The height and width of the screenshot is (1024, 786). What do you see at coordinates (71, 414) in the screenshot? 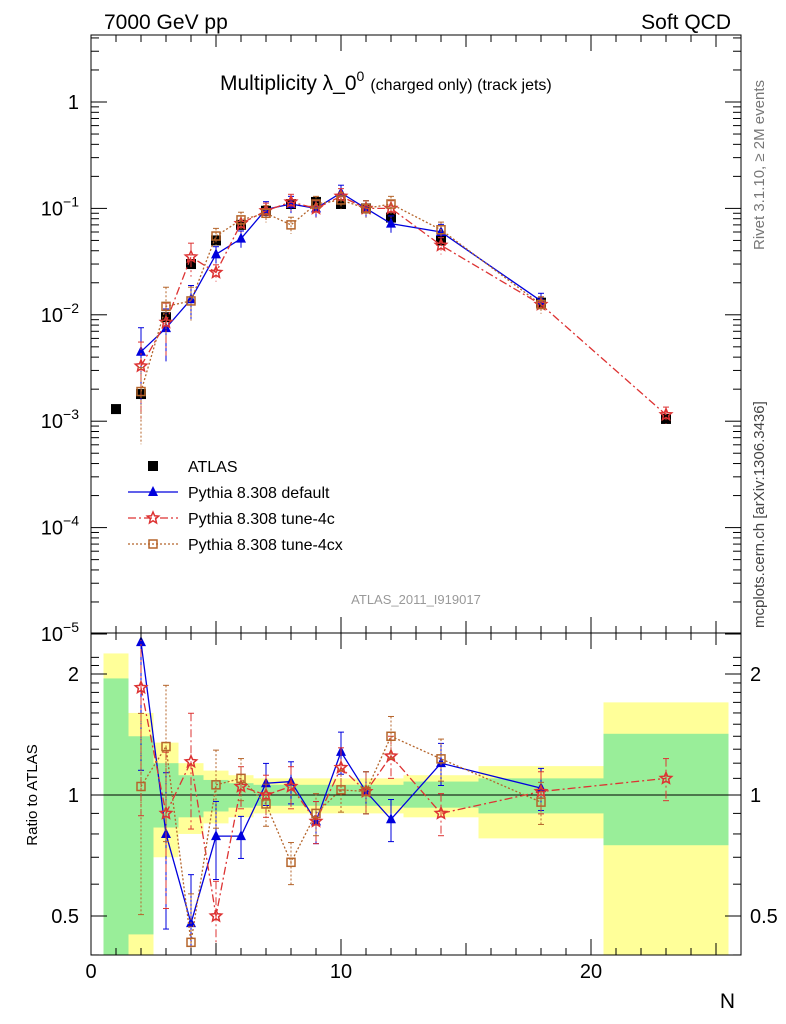
I see `main-y-tick-exp: −3` at bounding box center [71, 414].